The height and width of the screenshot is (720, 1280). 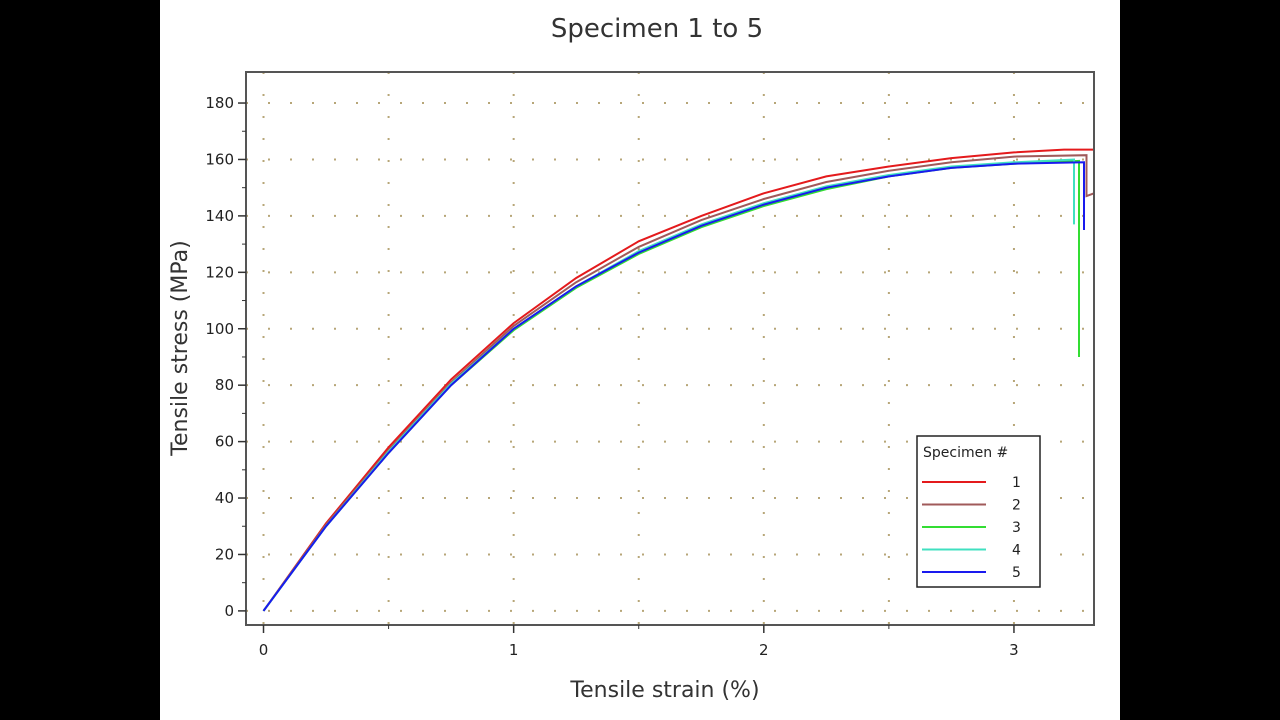 What do you see at coordinates (657, 29) in the screenshot?
I see `chart-title: Specimen 1 to 5` at bounding box center [657, 29].